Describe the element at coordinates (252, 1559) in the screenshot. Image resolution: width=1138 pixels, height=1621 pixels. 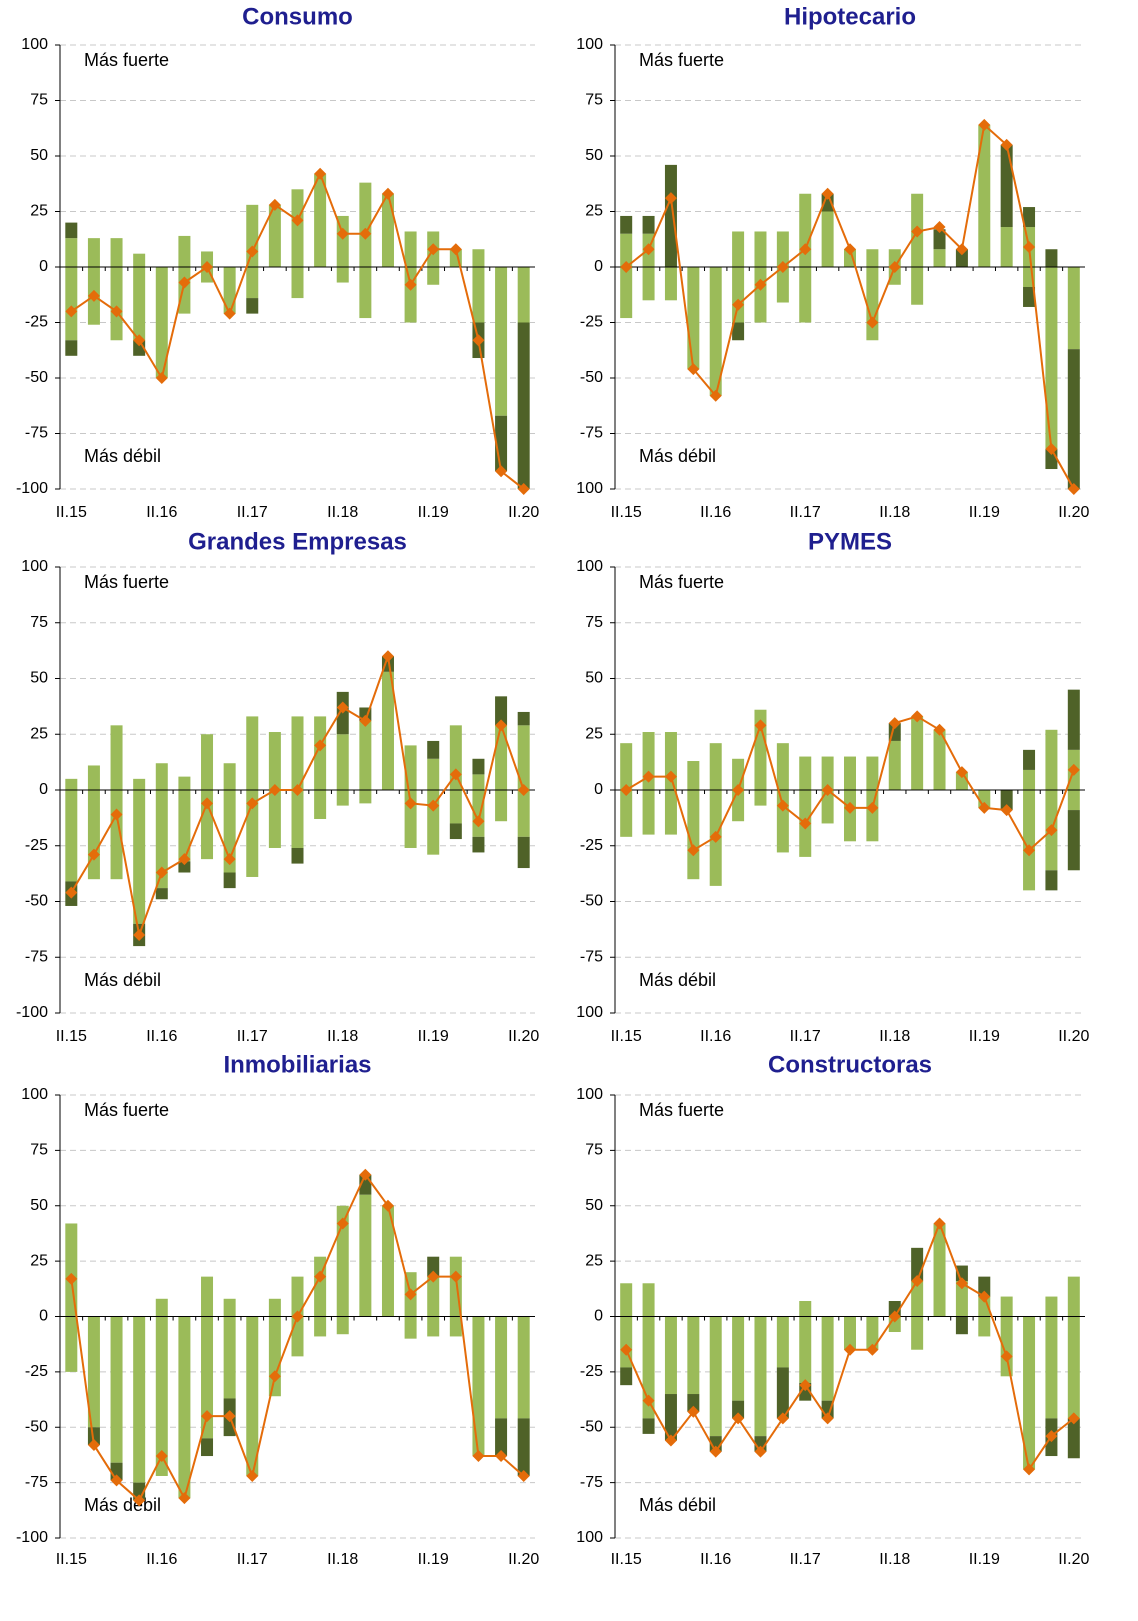
I see `x-tick-label: II.17` at that location.